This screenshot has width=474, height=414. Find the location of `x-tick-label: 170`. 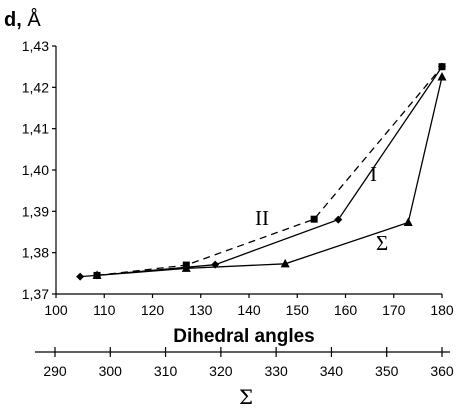

x-tick-label: 170 is located at coordinates (394, 310).